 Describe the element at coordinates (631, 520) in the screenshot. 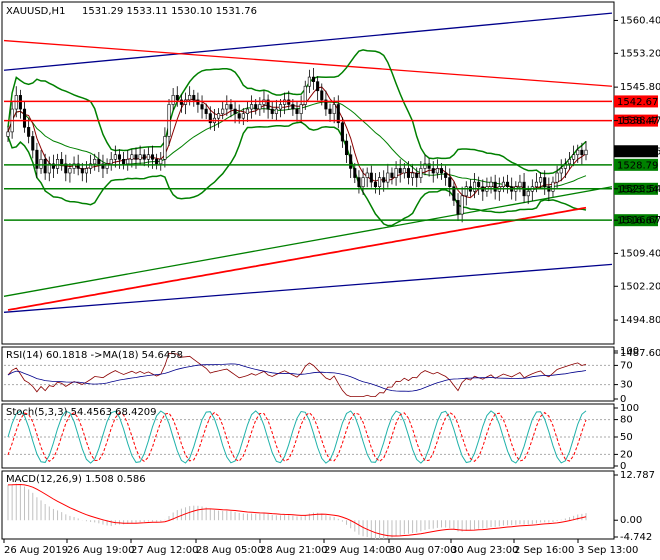

I see `macd-tick-label: 0.00` at that location.